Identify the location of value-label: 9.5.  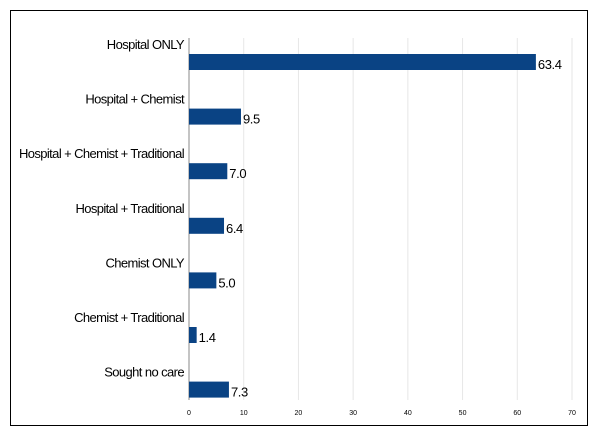
(251, 119).